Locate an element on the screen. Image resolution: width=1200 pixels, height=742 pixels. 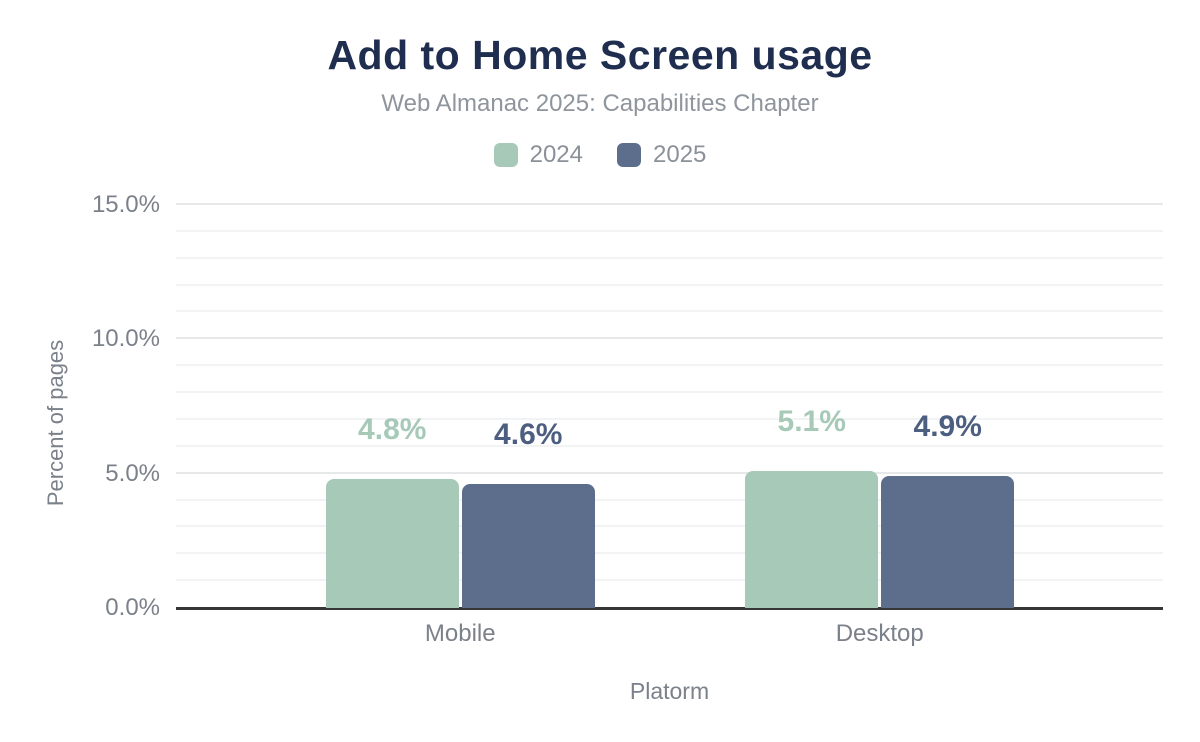
y-tick-label: 5.0% is located at coordinates (132, 473).